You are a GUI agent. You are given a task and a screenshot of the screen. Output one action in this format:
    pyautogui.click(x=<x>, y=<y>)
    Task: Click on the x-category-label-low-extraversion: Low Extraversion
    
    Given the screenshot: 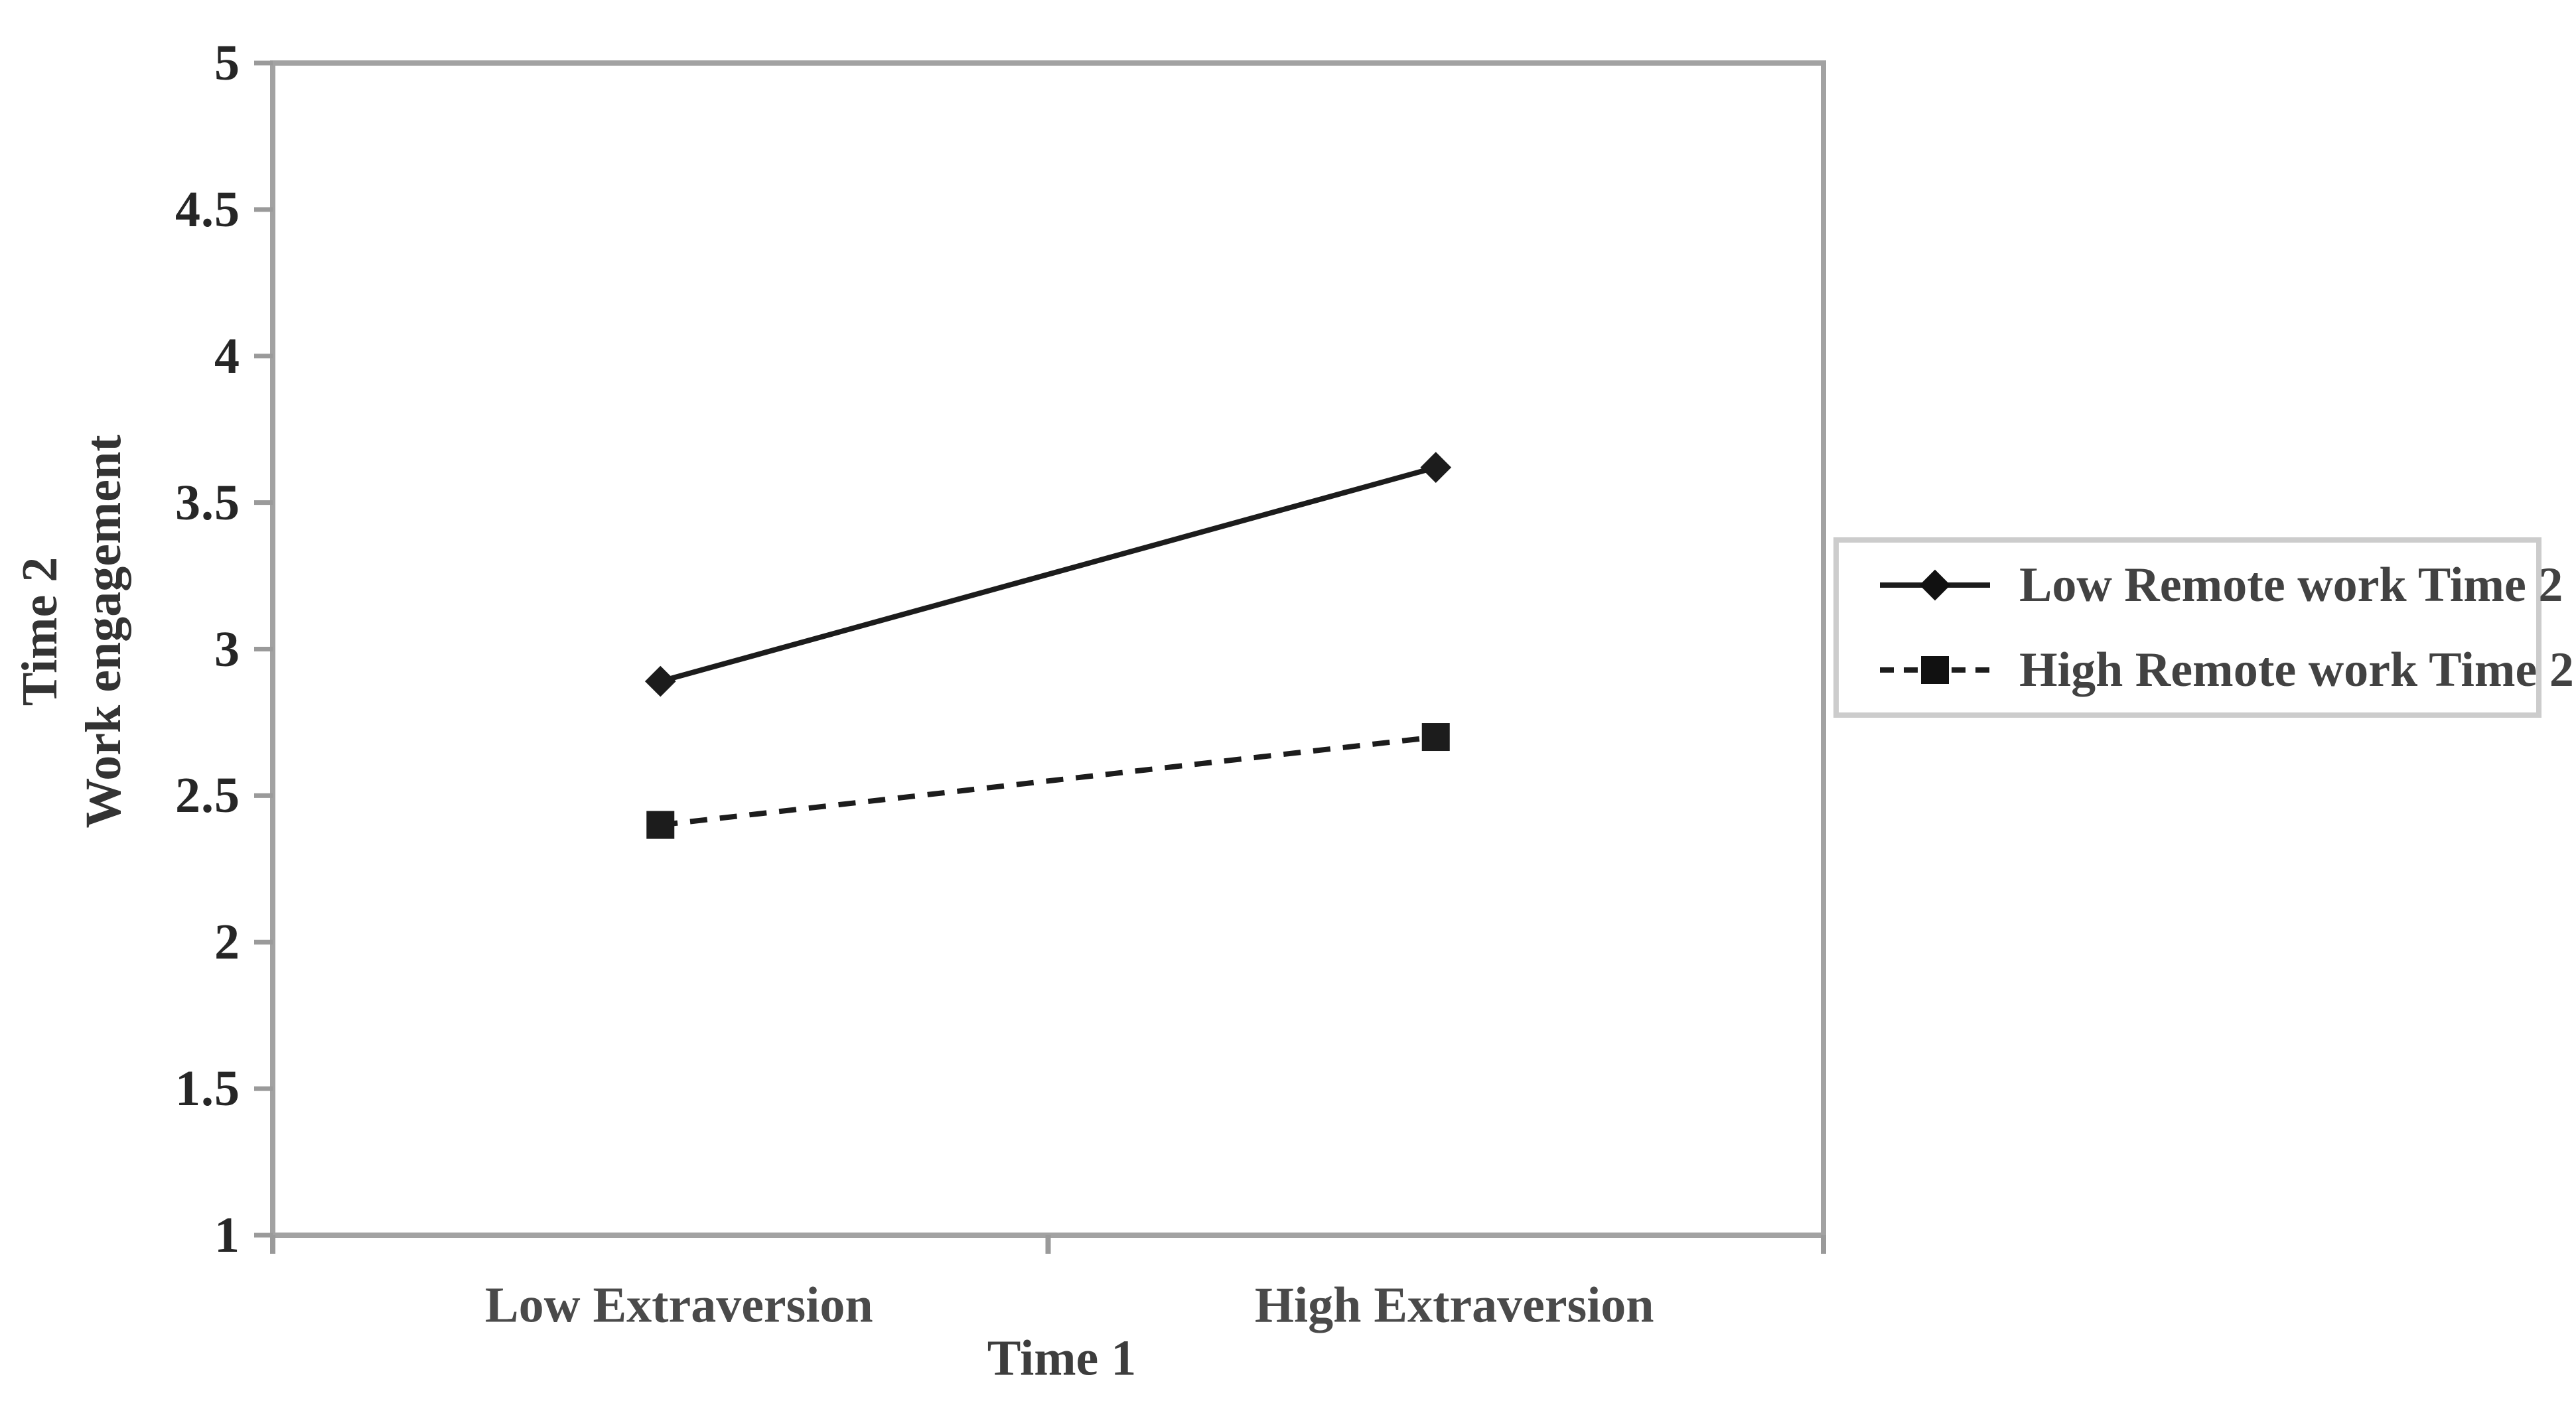 What is the action you would take?
    pyautogui.click(x=679, y=1305)
    